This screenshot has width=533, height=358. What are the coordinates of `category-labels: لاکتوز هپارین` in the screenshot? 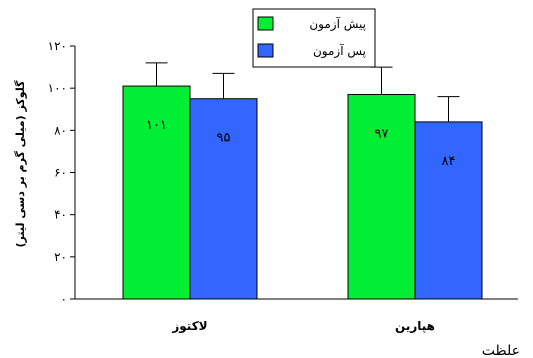 It's located at (303, 326).